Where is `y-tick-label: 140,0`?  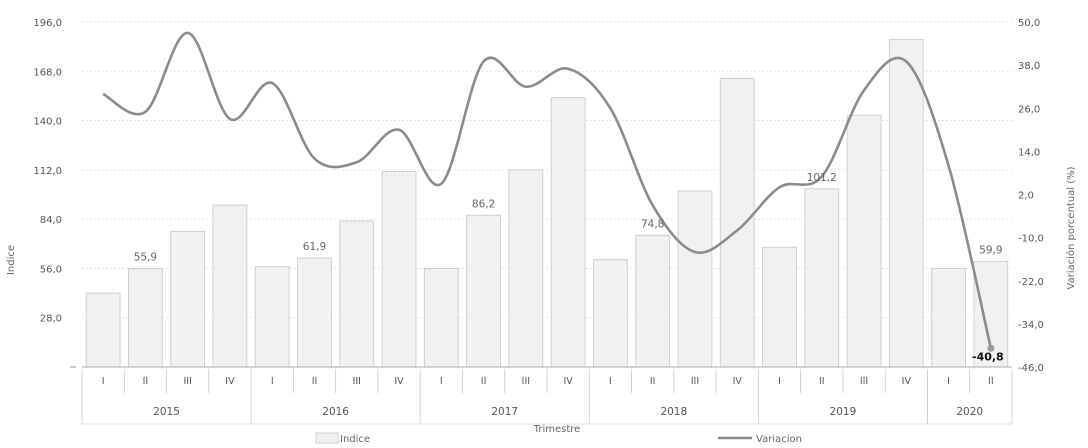 y-tick-label: 140,0 is located at coordinates (47, 122).